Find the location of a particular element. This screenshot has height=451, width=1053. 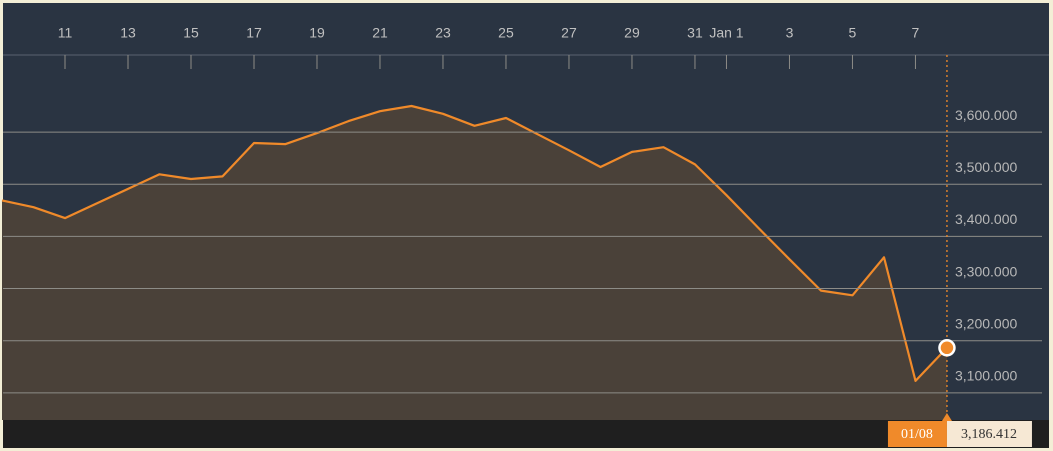

x-tick-label: 25 is located at coordinates (506, 33).